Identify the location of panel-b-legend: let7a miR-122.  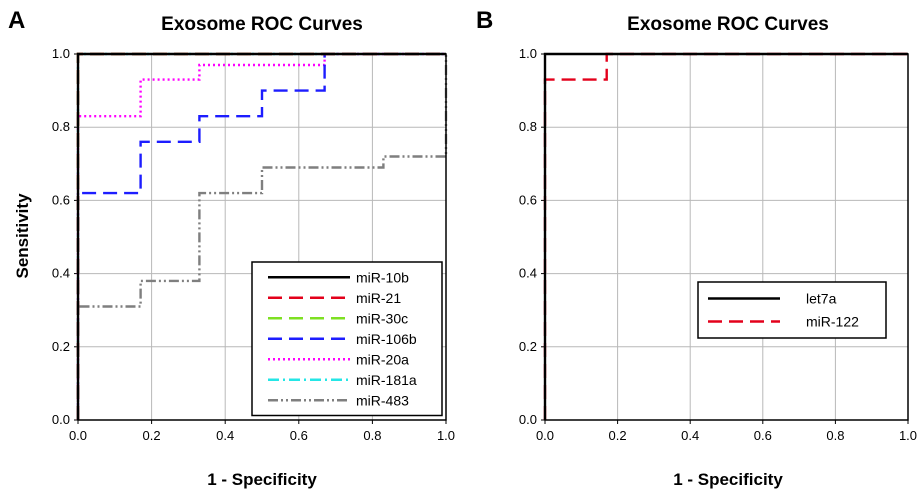
(792, 310).